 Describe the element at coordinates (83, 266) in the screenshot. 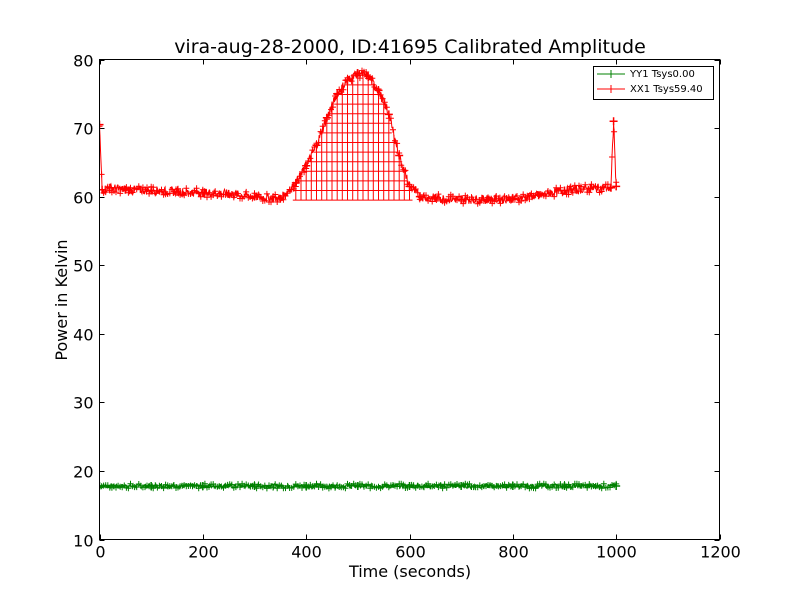

I see `y-tick-label: 50` at that location.